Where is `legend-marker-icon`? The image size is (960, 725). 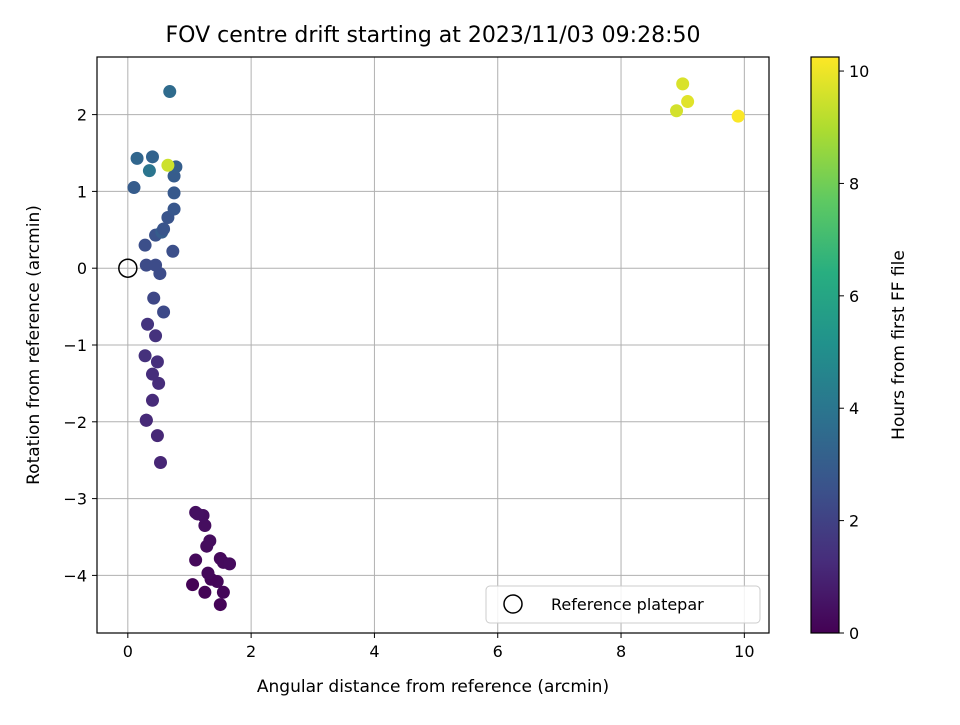 legend-marker-icon is located at coordinates (513, 604).